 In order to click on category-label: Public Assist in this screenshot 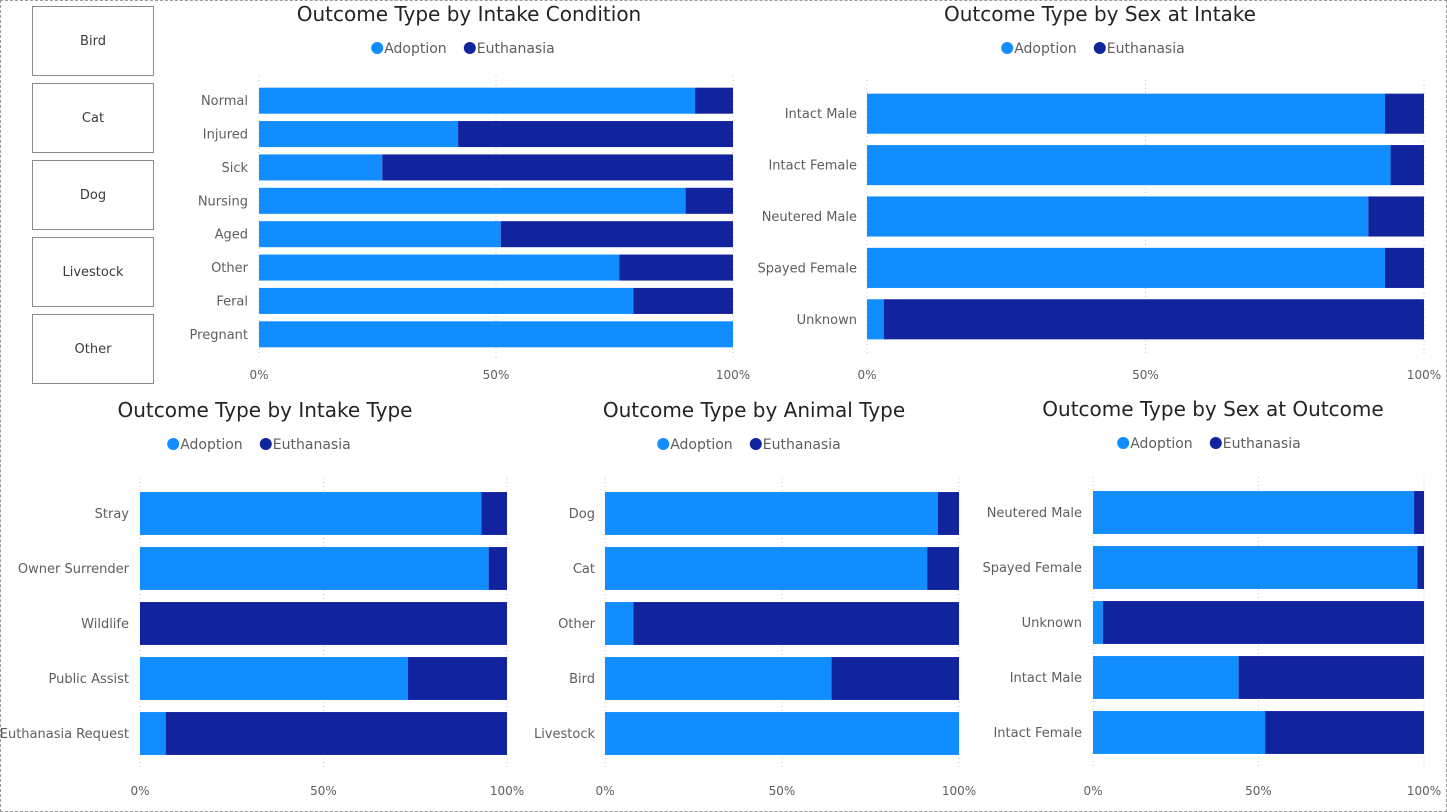, I will do `click(88, 679)`.